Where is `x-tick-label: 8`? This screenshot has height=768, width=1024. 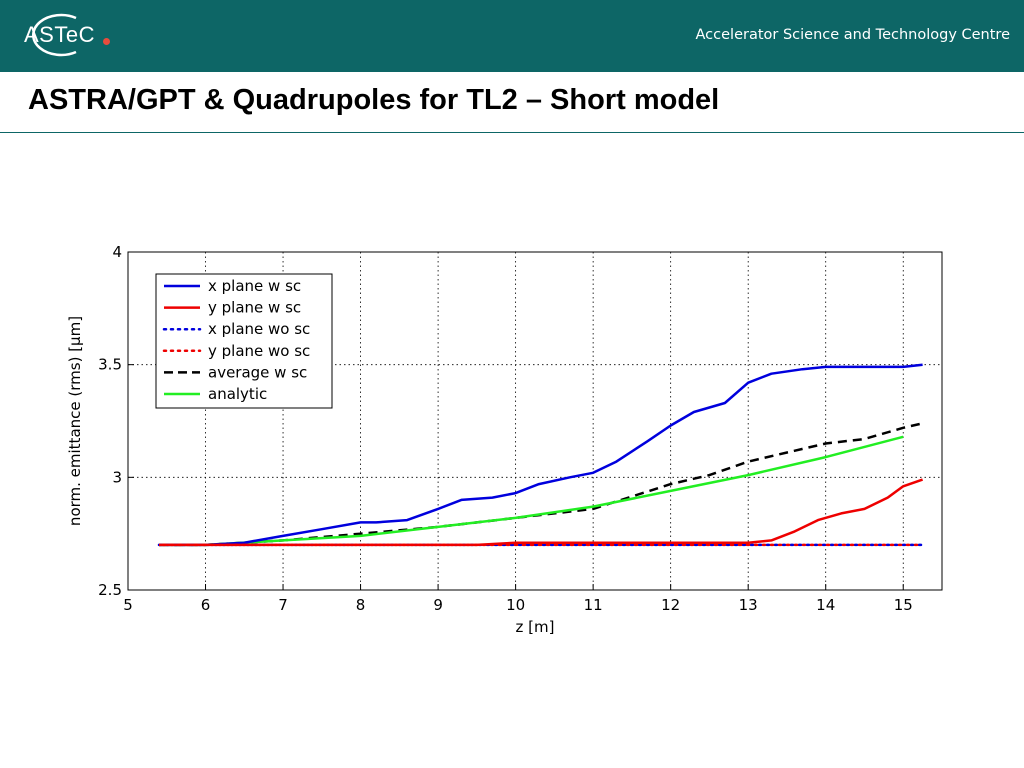 x-tick-label: 8 is located at coordinates (361, 605).